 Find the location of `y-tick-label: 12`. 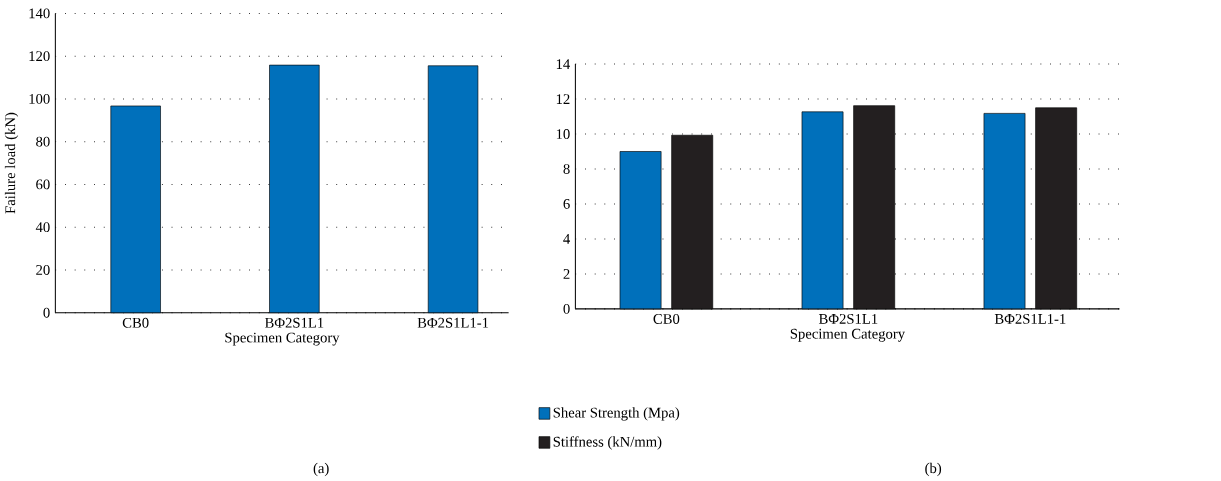

y-tick-label: 12 is located at coordinates (563, 99).